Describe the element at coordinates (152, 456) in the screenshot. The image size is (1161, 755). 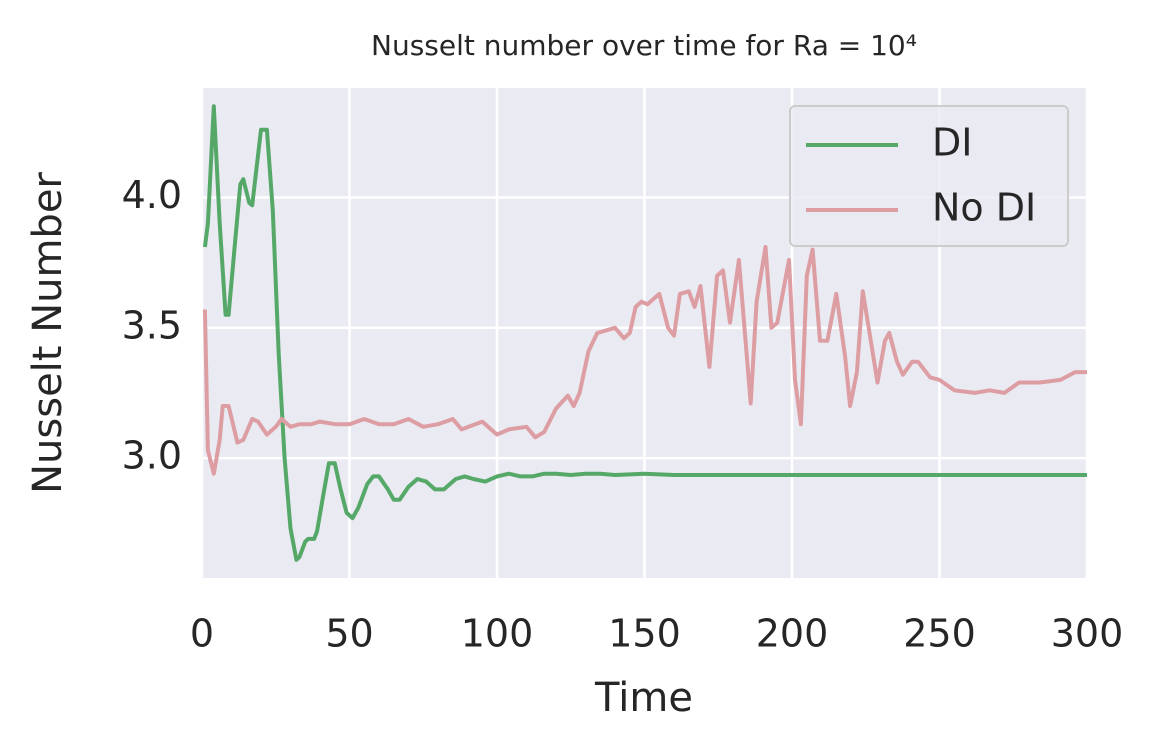
I see `y-tick-label: 3.0` at that location.